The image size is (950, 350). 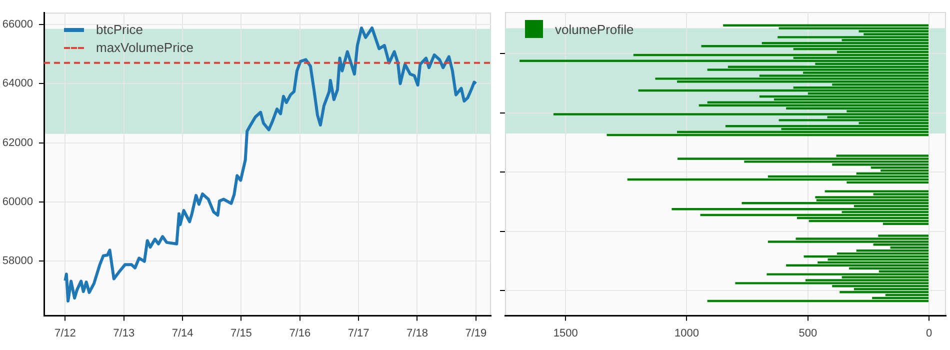 What do you see at coordinates (124, 333) in the screenshot?
I see `x-tick-label: 7/13` at bounding box center [124, 333].